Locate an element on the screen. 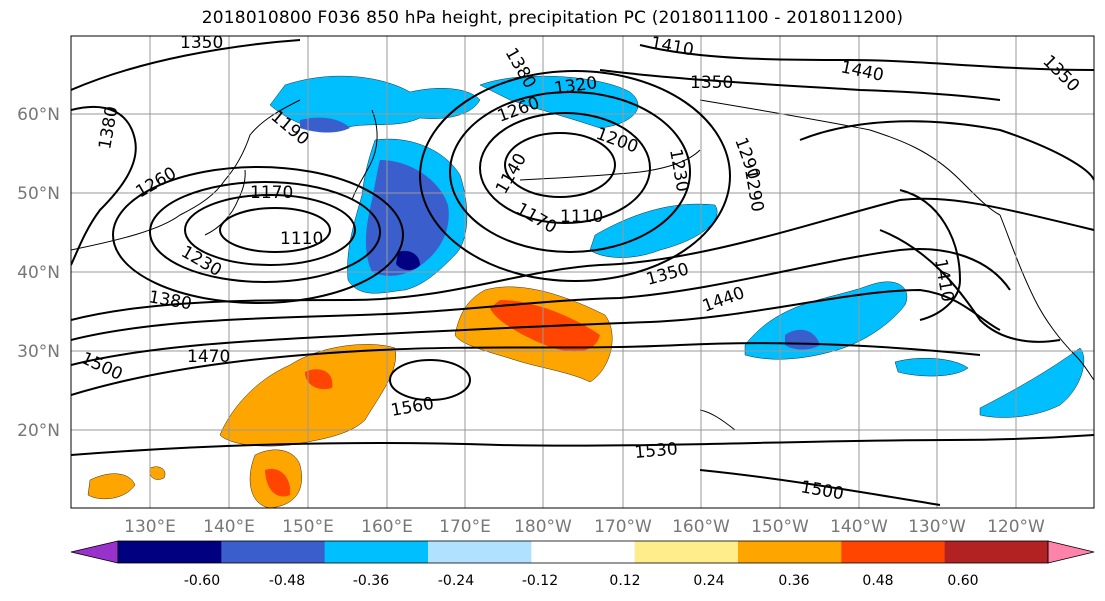 This screenshot has height=601, width=1105. precip-region-neg-north-core is located at coordinates (325, 125).